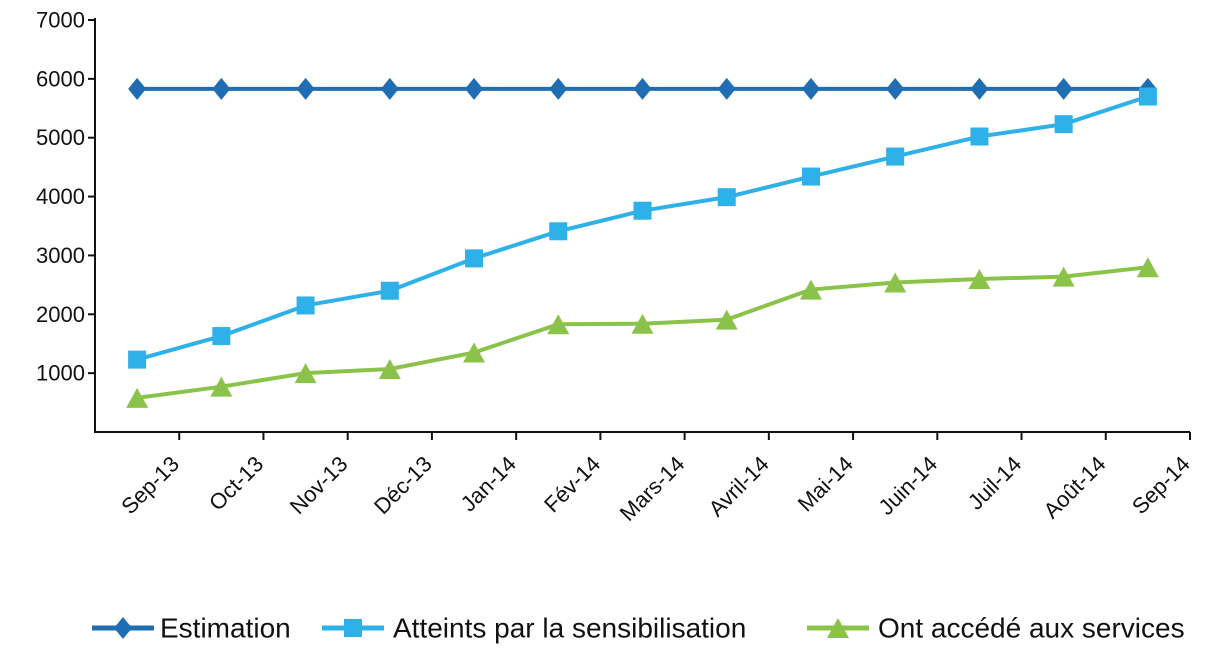 This screenshot has height=649, width=1225. Describe the element at coordinates (225, 628) in the screenshot. I see `legend-label: Estimation` at that location.